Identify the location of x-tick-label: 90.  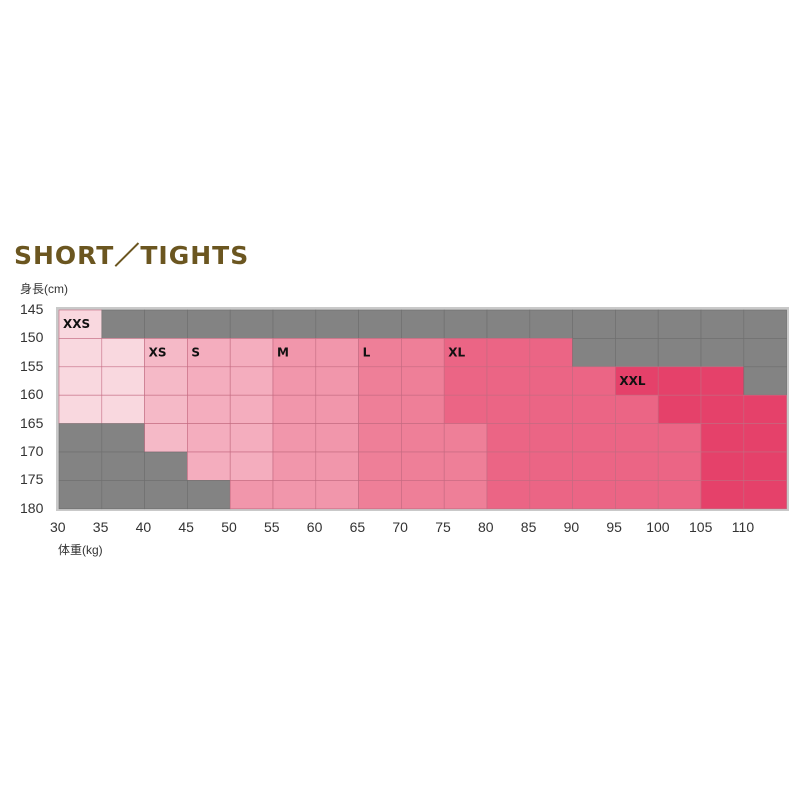
(571, 527).